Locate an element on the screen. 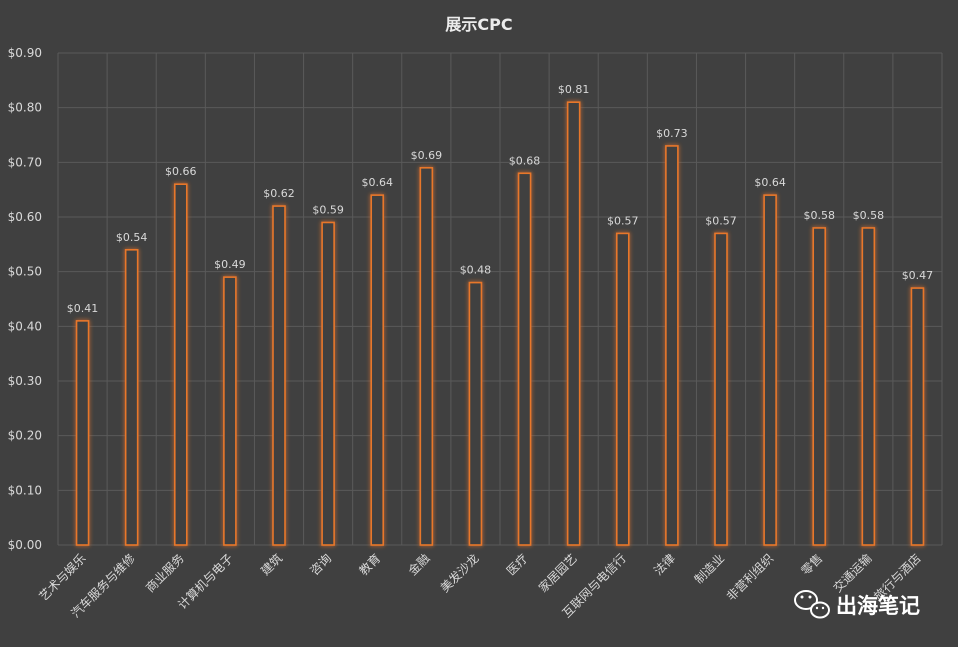 The image size is (958, 647). y-tick-label: $0.20 is located at coordinates (25, 436).